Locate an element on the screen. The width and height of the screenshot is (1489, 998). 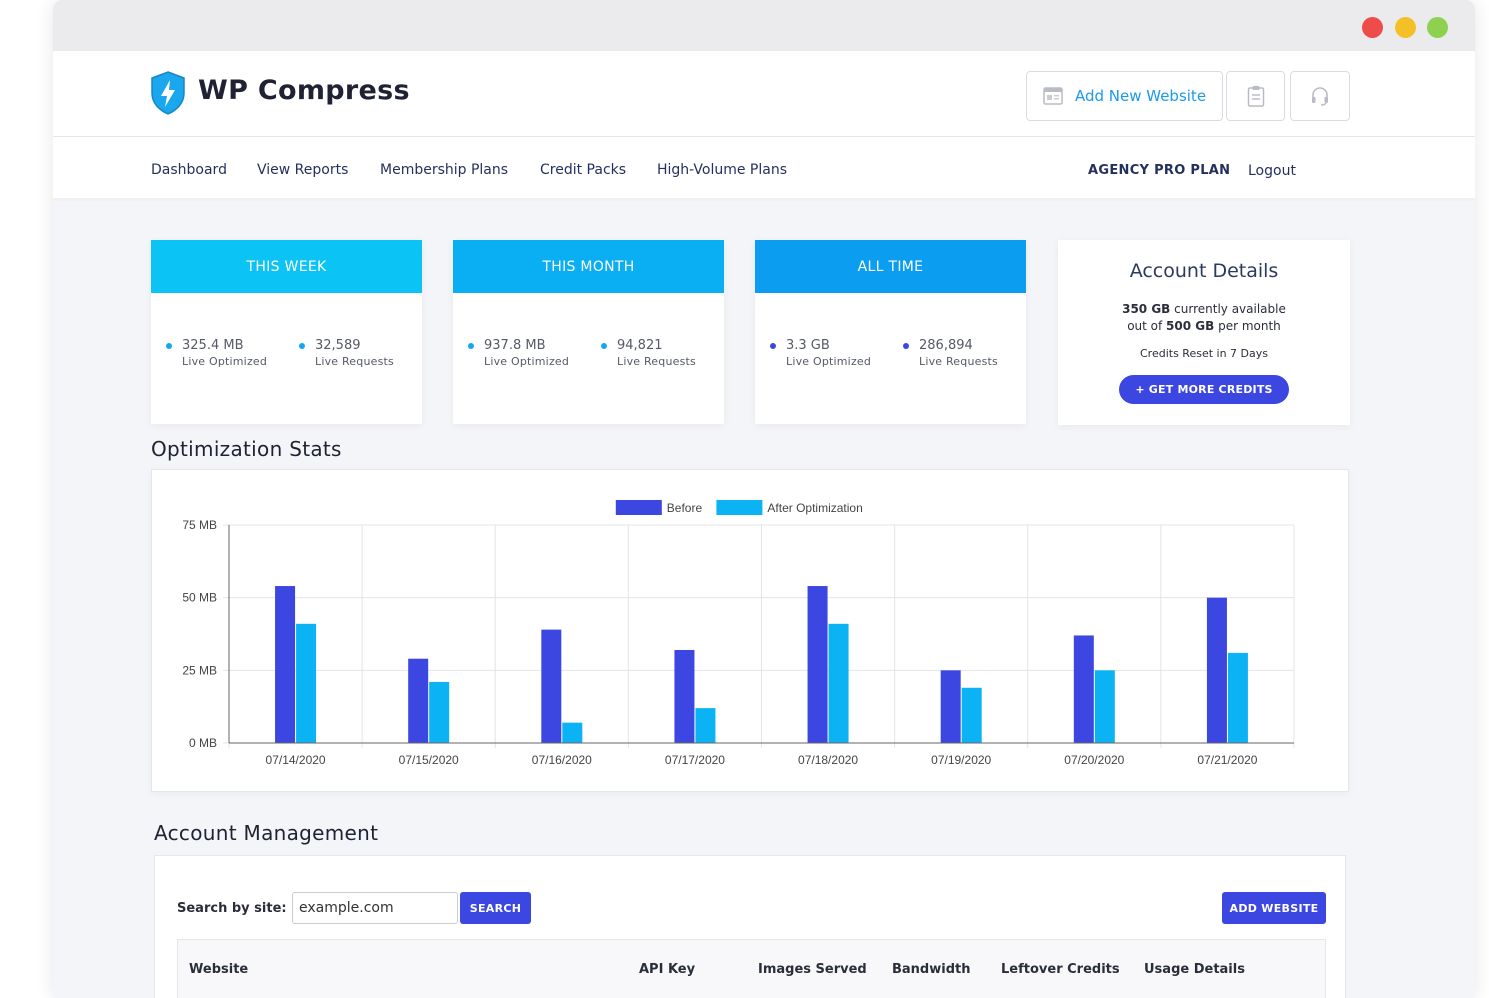
search-label: Search by site: is located at coordinates (232, 908).